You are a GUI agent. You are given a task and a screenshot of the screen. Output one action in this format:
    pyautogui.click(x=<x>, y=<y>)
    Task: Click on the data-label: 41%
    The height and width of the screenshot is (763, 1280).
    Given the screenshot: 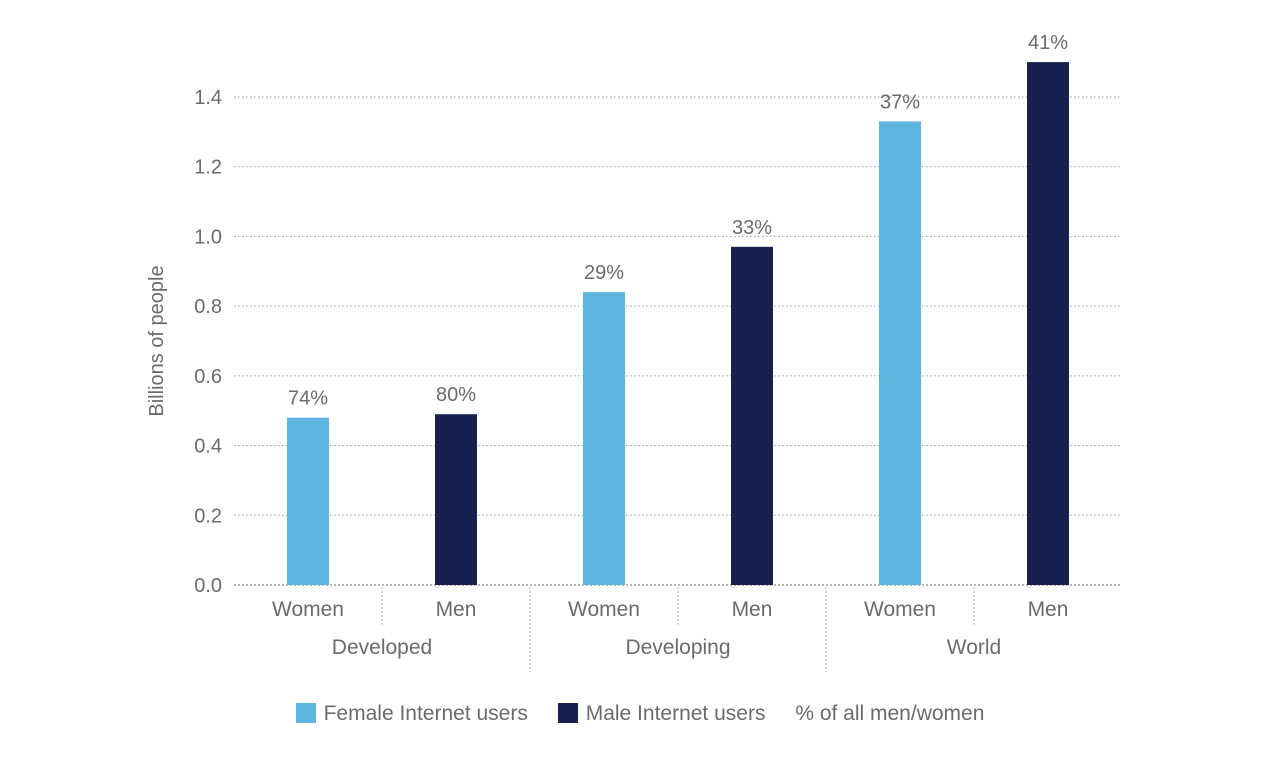 What is the action you would take?
    pyautogui.click(x=1048, y=43)
    